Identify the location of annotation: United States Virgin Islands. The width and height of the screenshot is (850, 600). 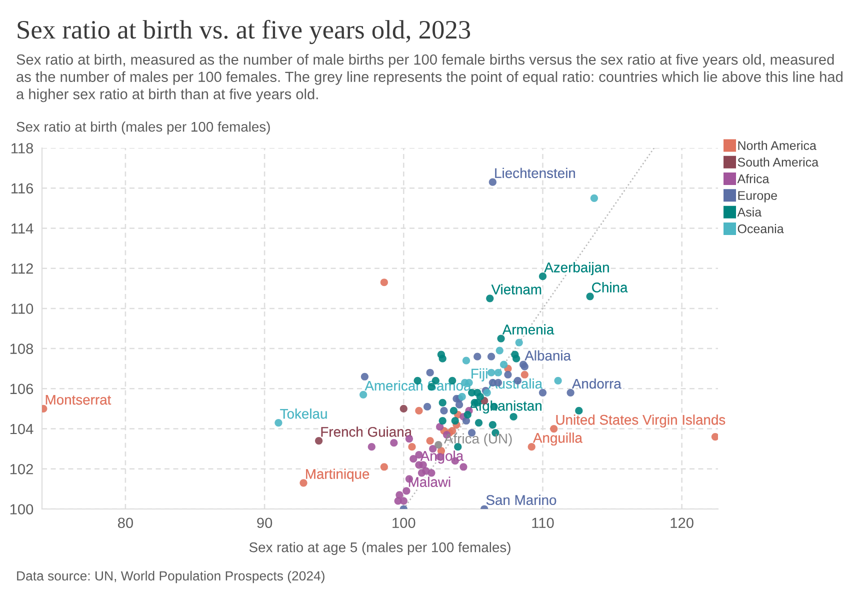
(641, 421).